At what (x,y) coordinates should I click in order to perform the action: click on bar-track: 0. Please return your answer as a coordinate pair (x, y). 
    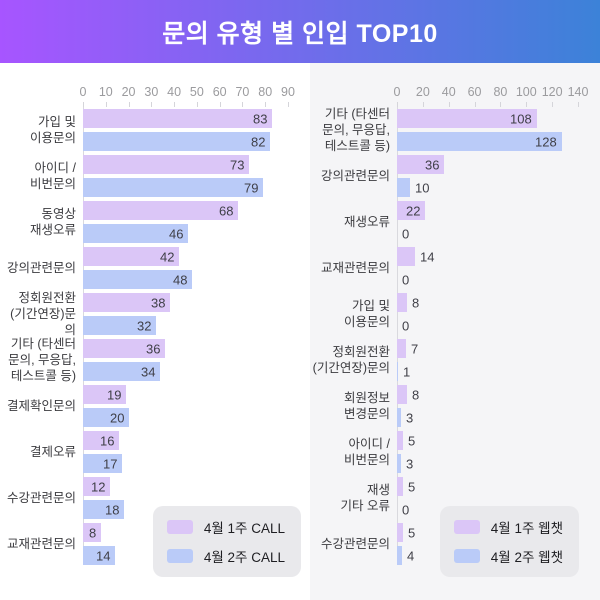
    Looking at the image, I should click on (487, 279).